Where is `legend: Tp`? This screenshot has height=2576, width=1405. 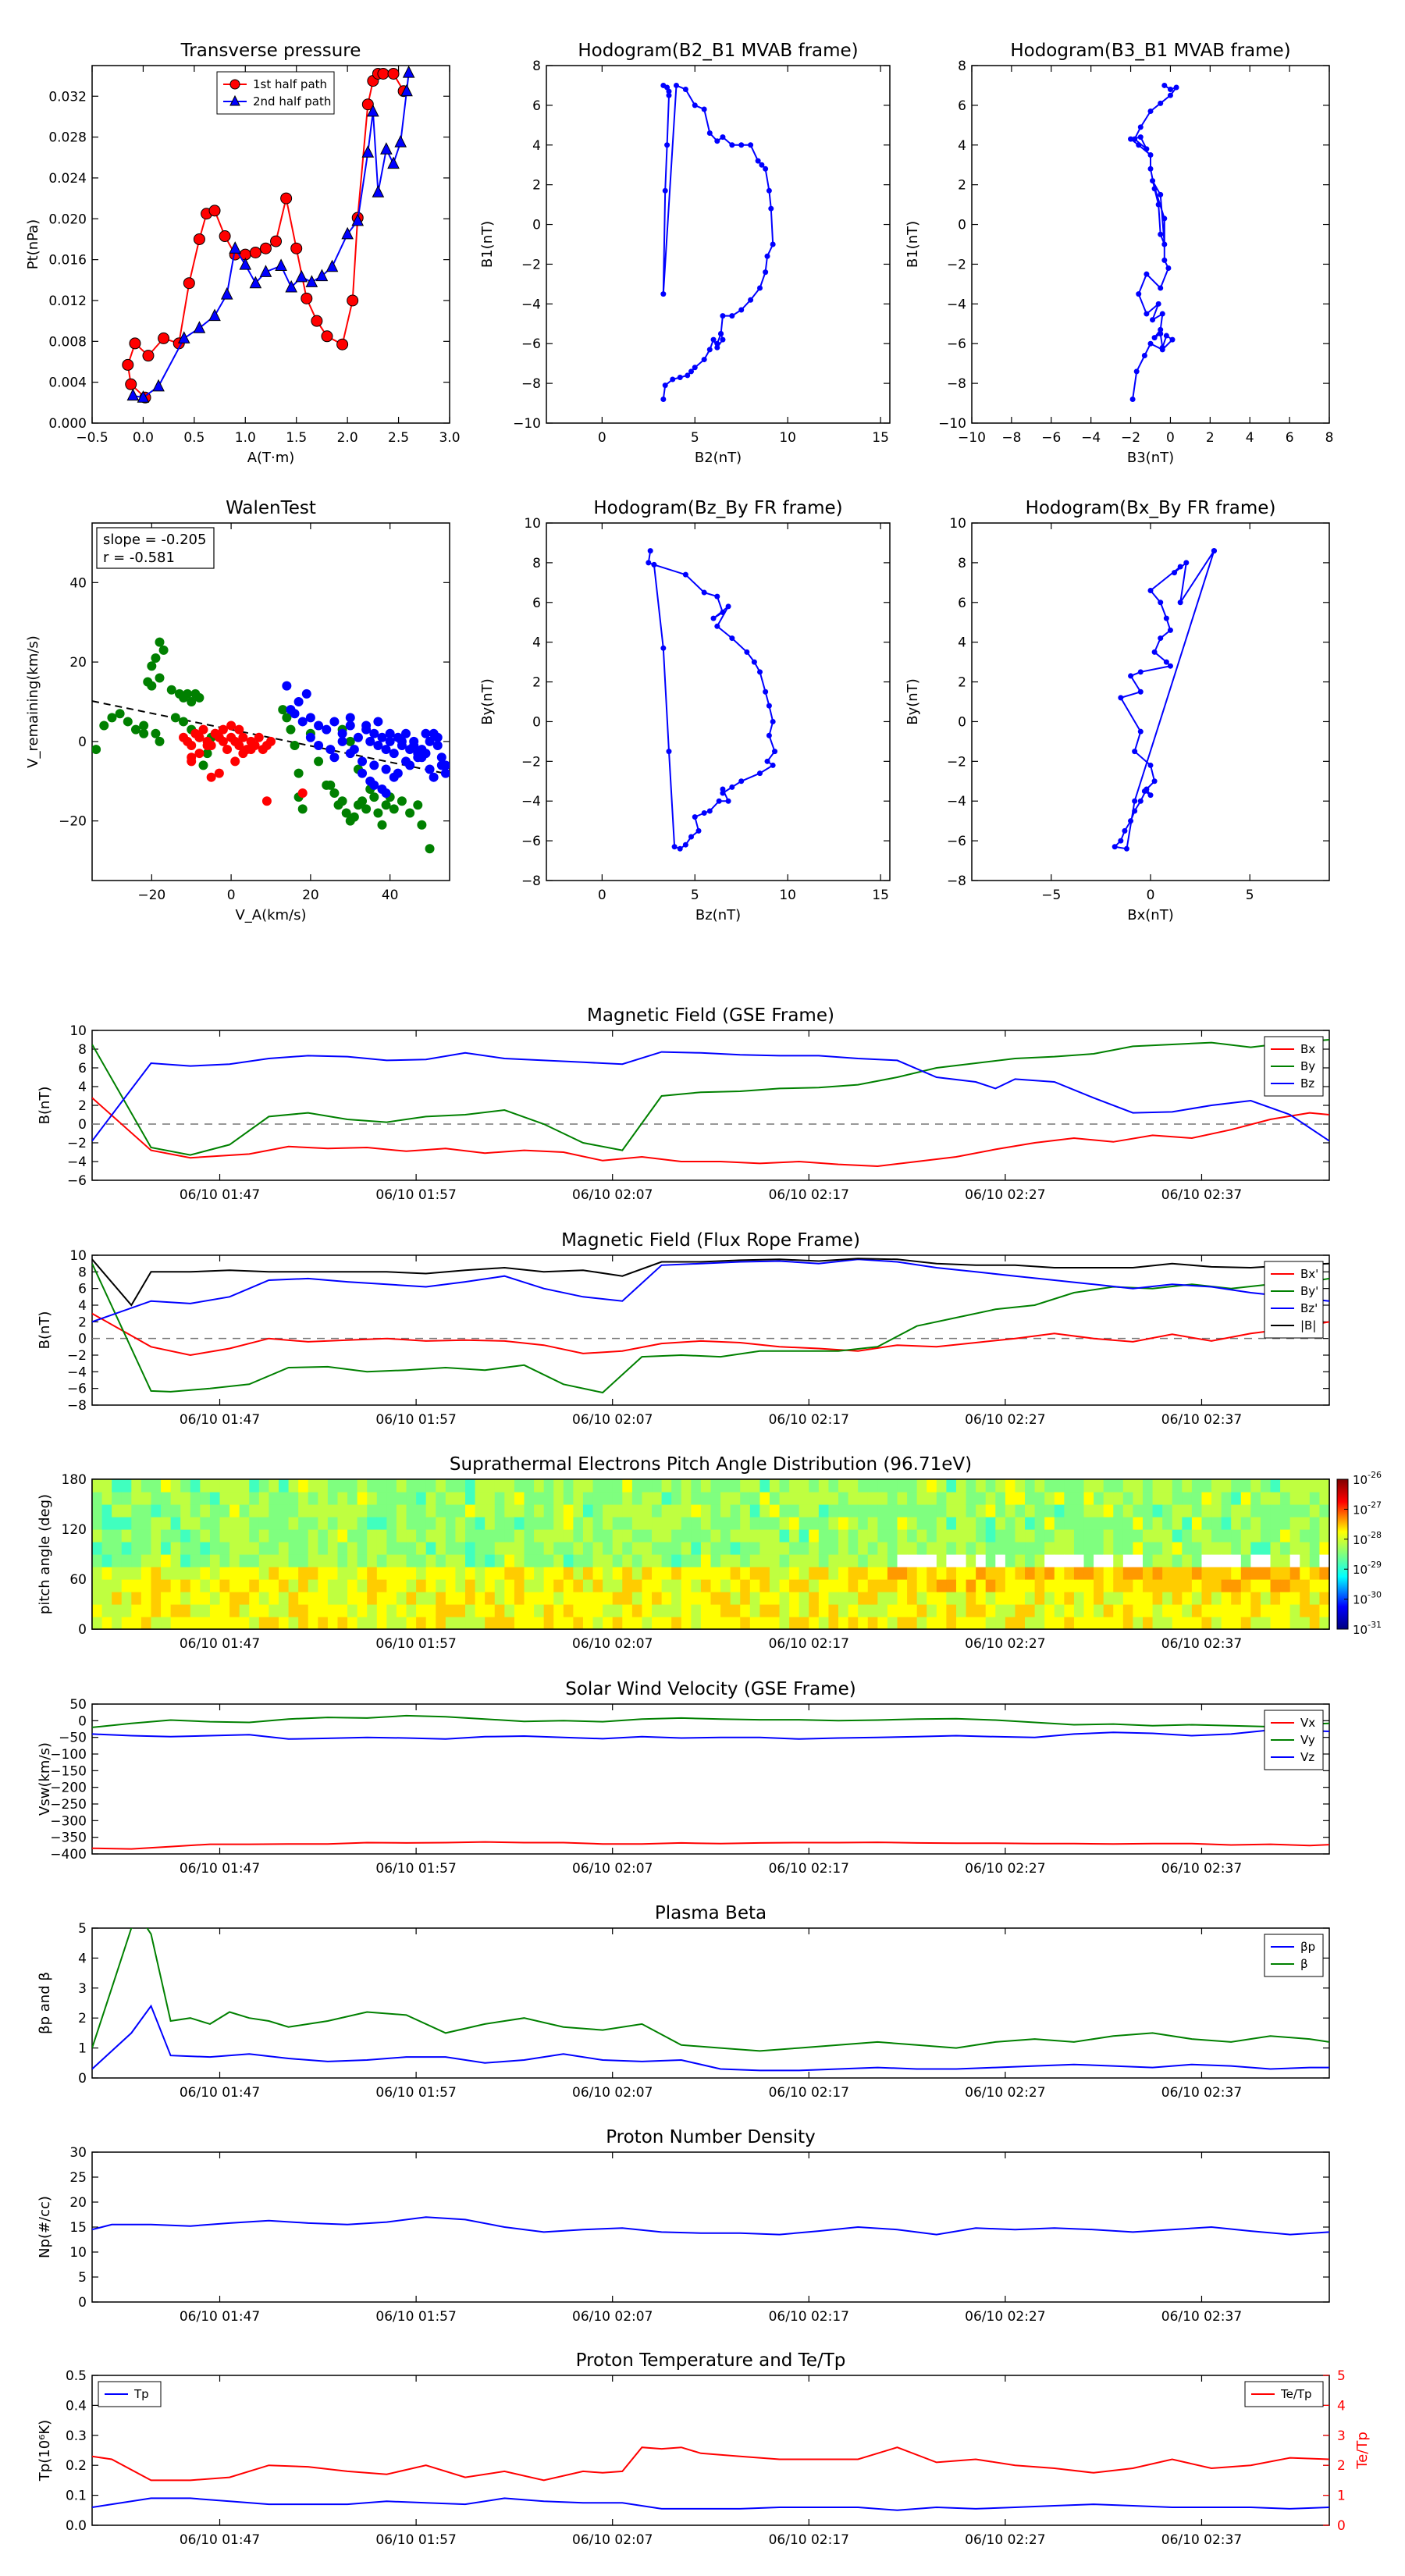
legend: Tp is located at coordinates (130, 2394).